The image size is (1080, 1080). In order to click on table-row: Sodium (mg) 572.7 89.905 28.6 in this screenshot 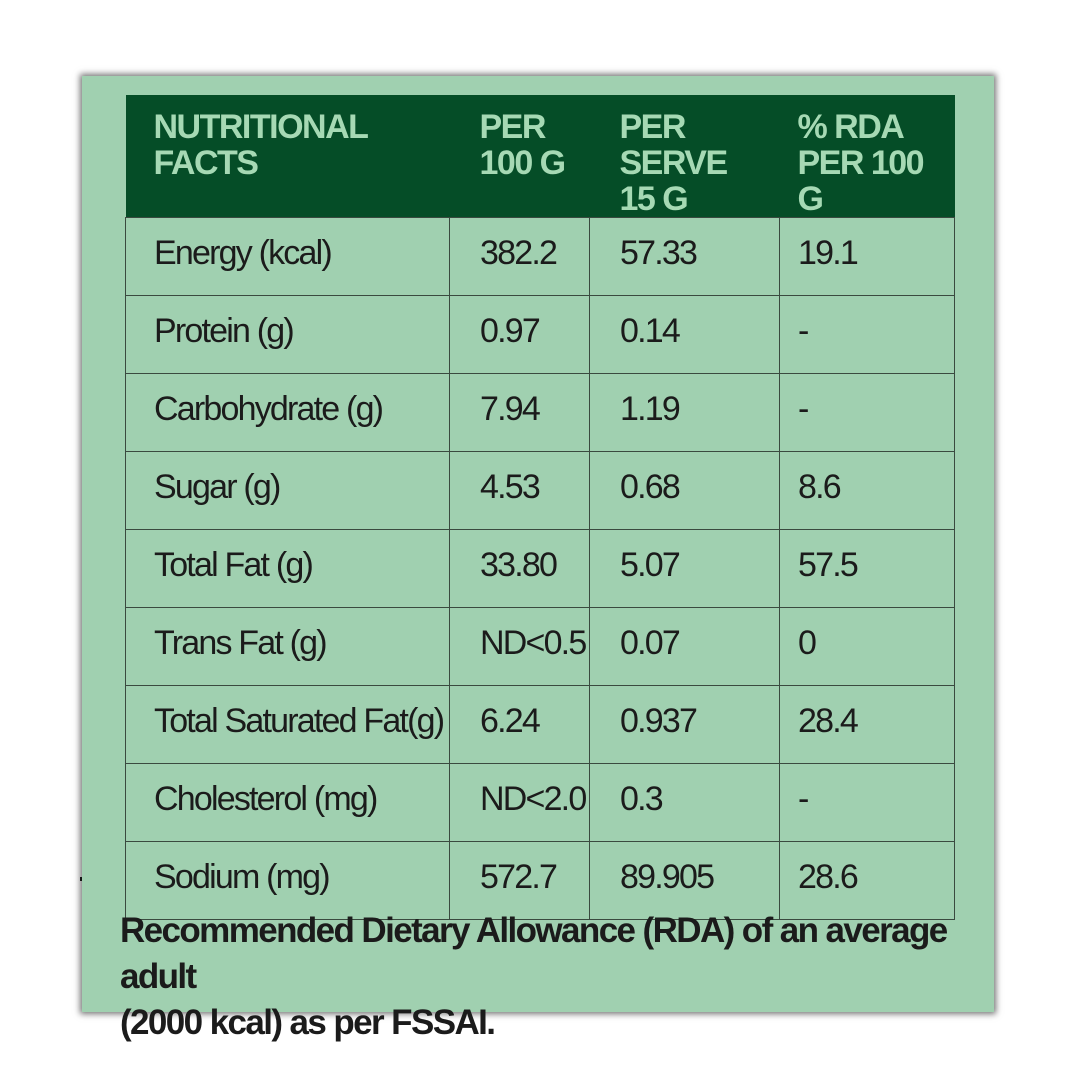, I will do `click(540, 880)`.